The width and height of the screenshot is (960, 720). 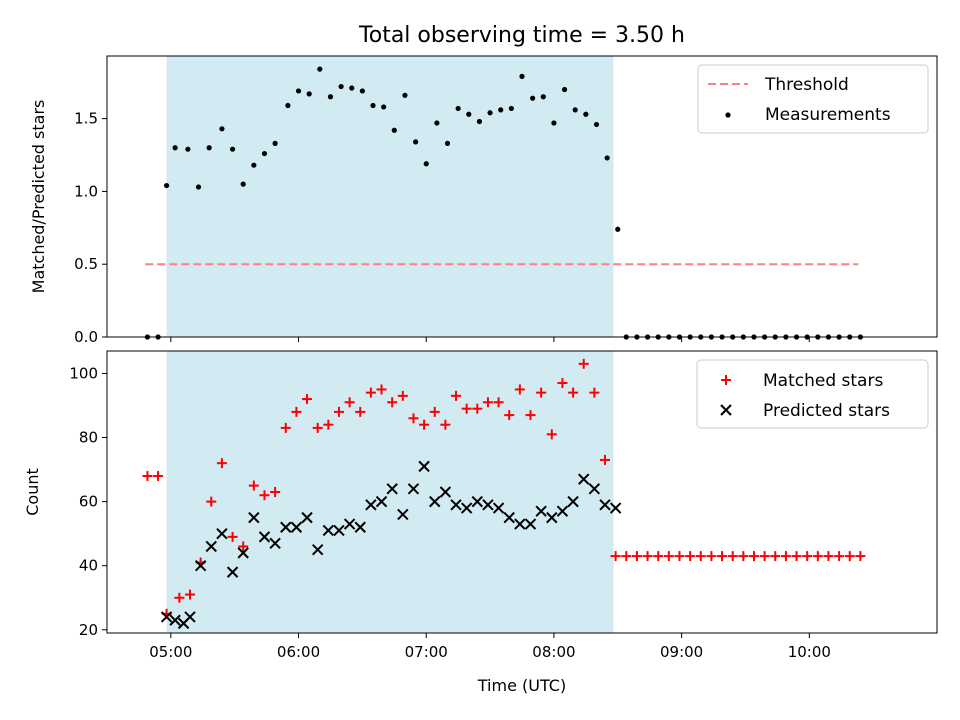 I want to click on top-y-axis-label: Matched/Predicted stars, so click(x=38, y=197).